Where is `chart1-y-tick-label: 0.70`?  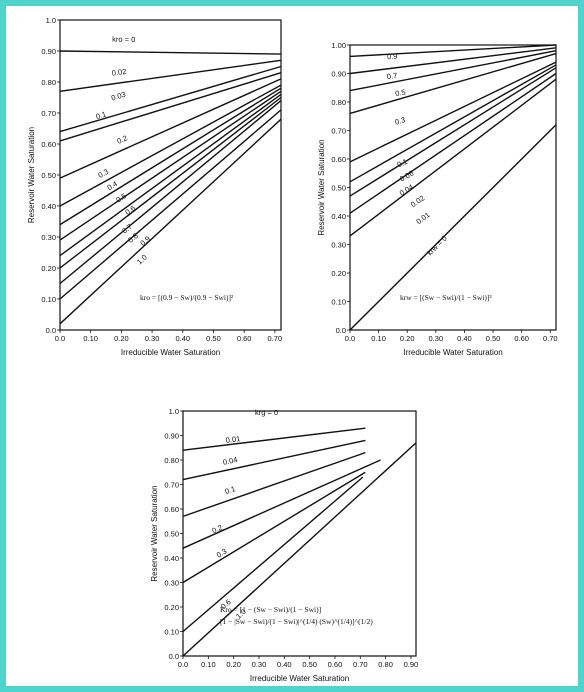 chart1-y-tick-label: 0.70 is located at coordinates (48, 113).